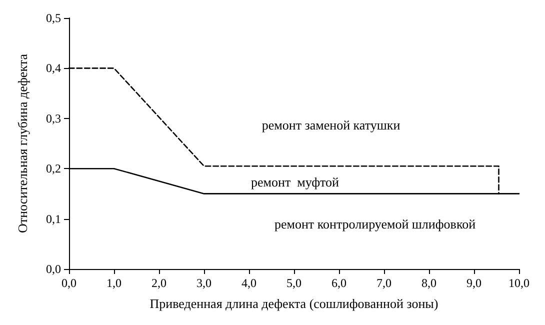 The width and height of the screenshot is (545, 325). I want to click on y-tick-label: 0,5, so click(53, 18).